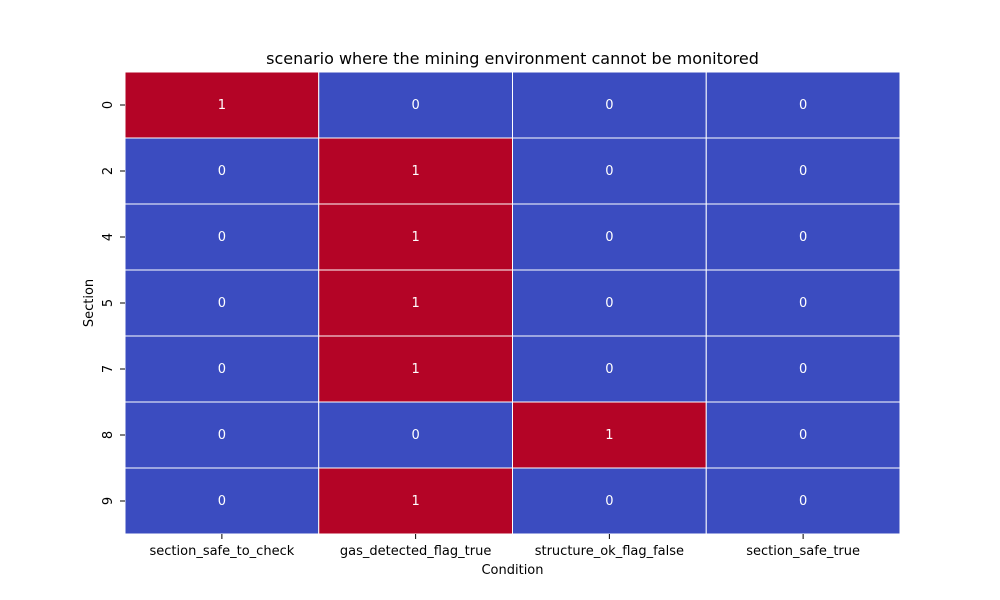 This screenshot has width=1000, height=600. I want to click on heatmap-cell-5-structure_ok_flag_false, so click(609, 303).